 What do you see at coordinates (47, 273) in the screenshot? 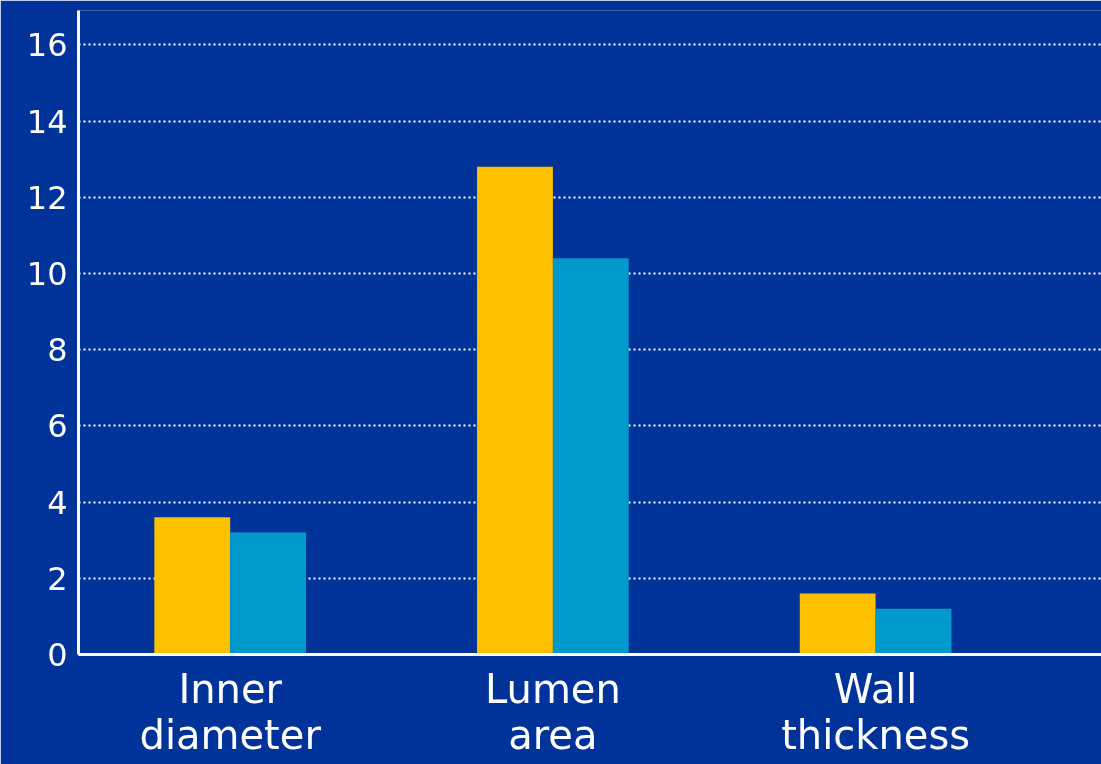
I see `y-tick-label: 10` at bounding box center [47, 273].